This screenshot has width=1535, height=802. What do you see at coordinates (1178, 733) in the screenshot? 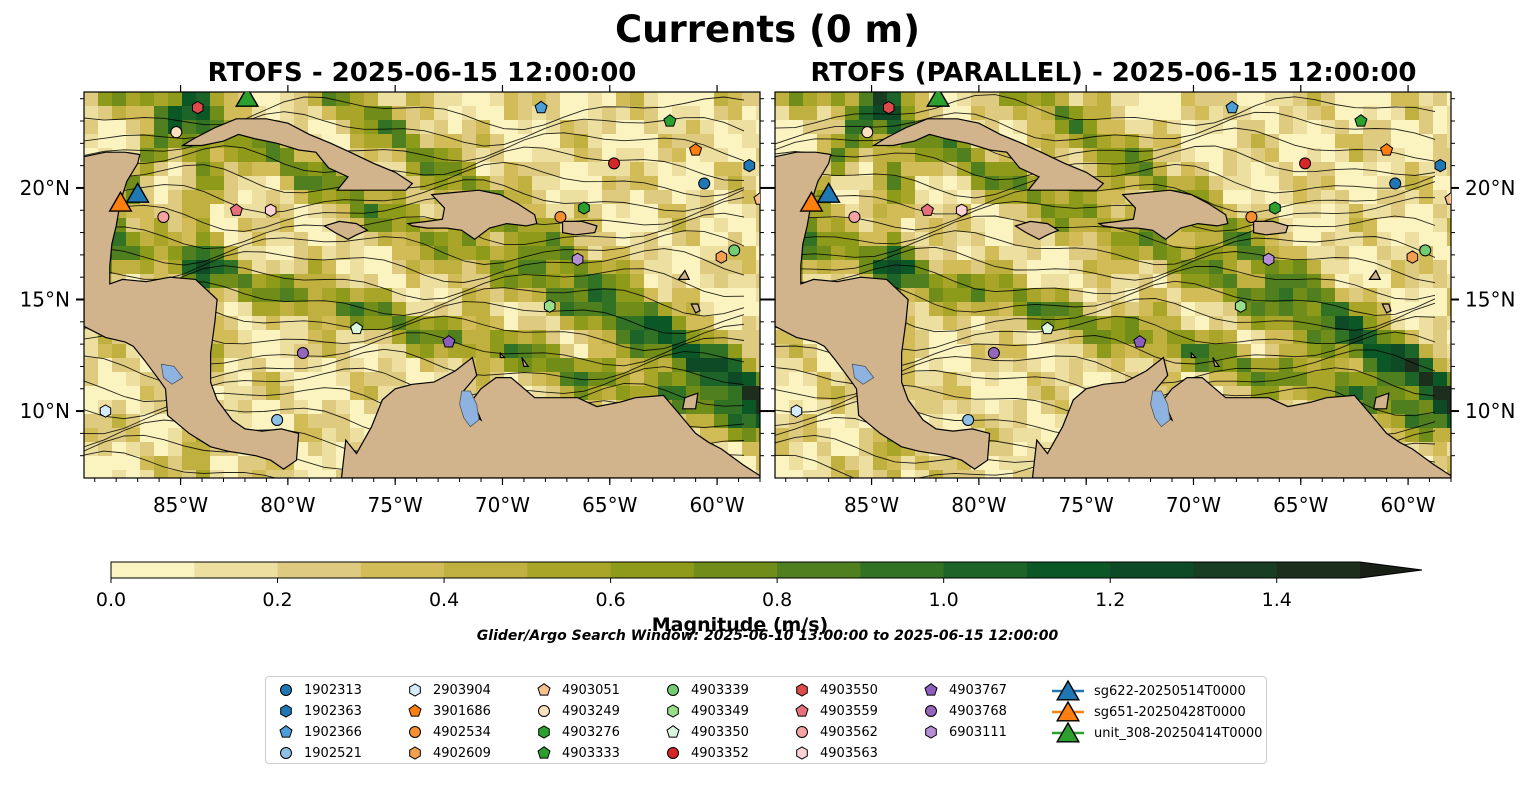
I see `legend-label: unit_308-20250414T0000` at bounding box center [1178, 733].